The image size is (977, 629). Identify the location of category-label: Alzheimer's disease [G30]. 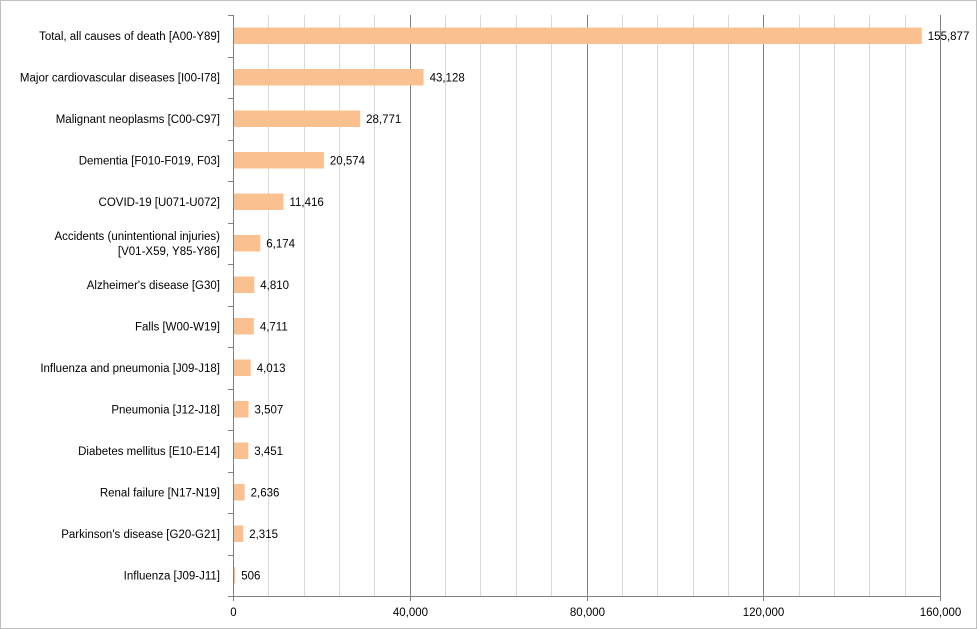
(153, 286).